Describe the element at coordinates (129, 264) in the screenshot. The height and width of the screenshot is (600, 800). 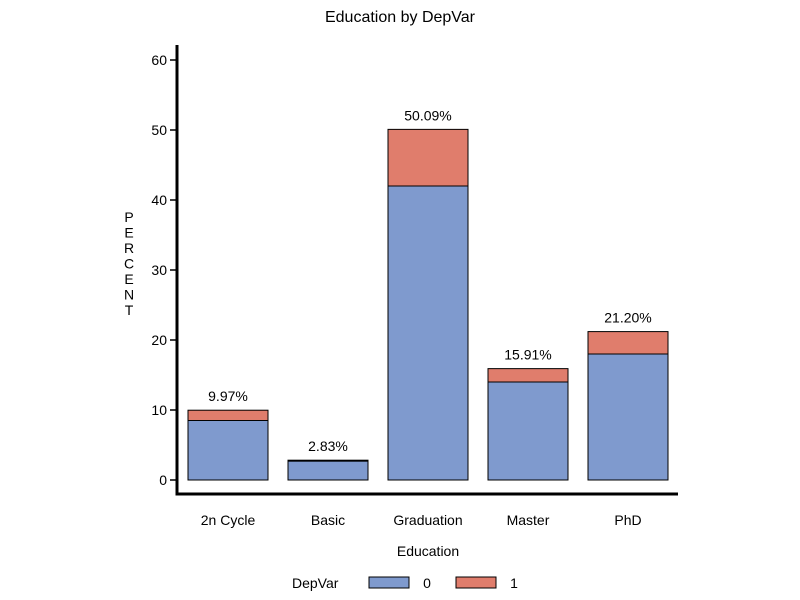
I see `y-axis-label-letter: C` at that location.